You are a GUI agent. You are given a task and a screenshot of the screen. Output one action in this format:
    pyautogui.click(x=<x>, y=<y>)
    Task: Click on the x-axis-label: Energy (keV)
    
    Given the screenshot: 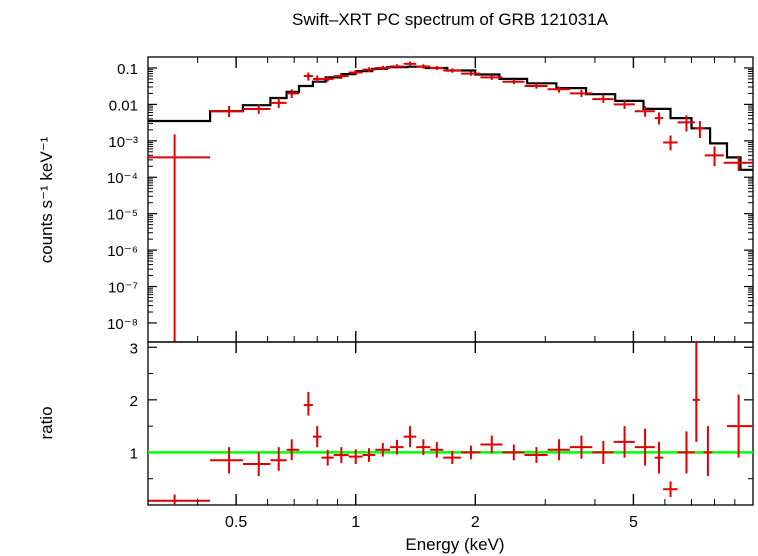 What is the action you would take?
    pyautogui.click(x=454, y=544)
    